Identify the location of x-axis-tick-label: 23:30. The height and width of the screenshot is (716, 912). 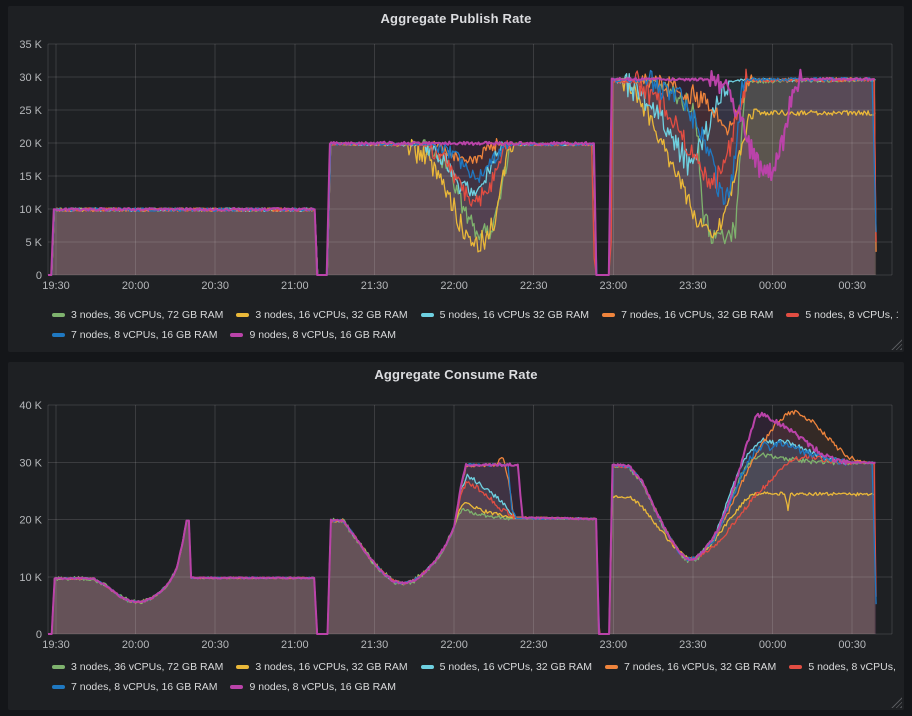
(693, 645).